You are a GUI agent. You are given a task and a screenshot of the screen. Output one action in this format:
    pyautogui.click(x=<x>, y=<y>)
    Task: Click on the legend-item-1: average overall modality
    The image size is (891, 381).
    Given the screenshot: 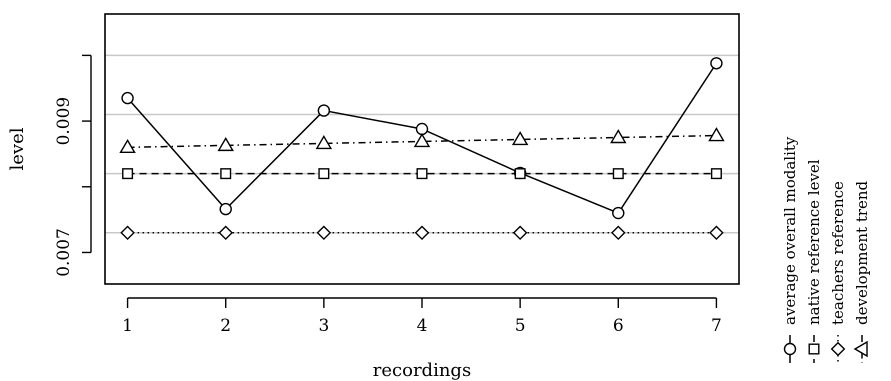 What is the action you would take?
    pyautogui.click(x=790, y=249)
    